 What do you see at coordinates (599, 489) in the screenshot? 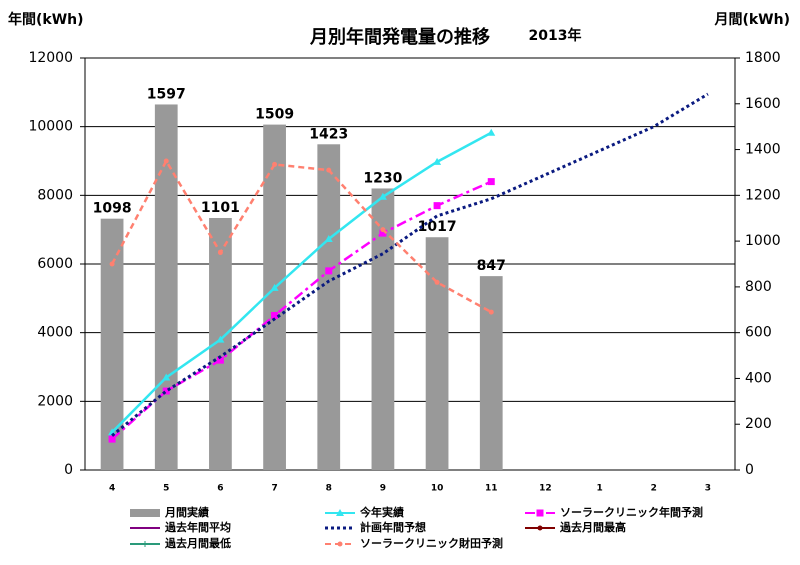
I see `x-tick-label: 1` at bounding box center [599, 489].